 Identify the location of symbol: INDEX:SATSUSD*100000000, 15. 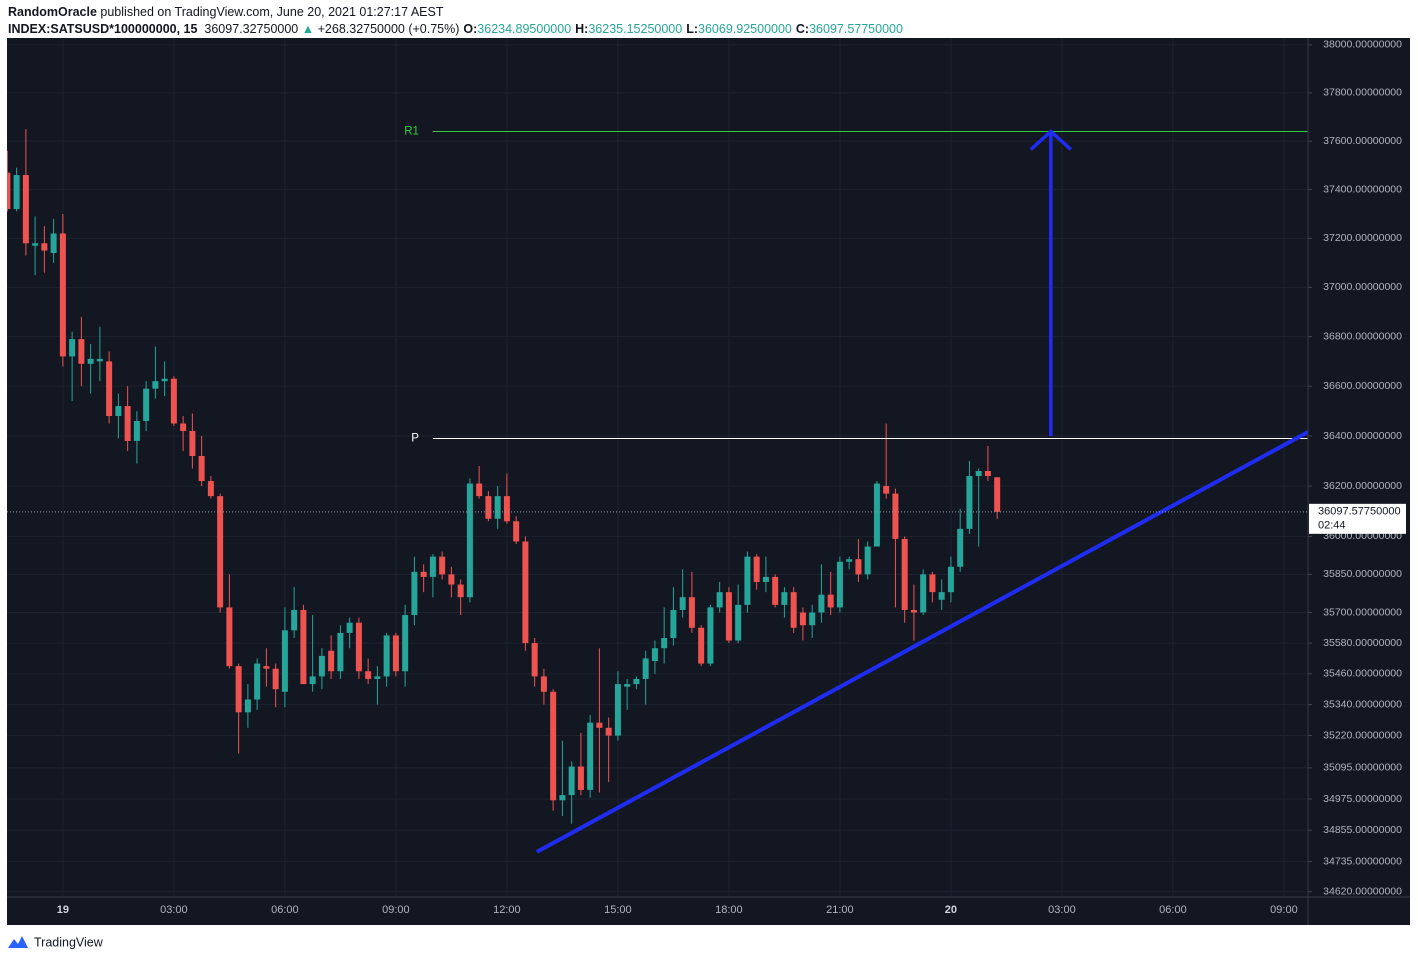
(103, 29).